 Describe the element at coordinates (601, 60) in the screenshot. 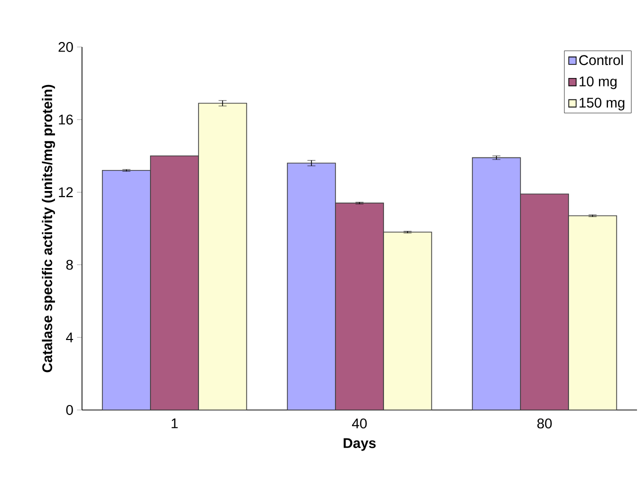

I see `legend-label: Control` at that location.